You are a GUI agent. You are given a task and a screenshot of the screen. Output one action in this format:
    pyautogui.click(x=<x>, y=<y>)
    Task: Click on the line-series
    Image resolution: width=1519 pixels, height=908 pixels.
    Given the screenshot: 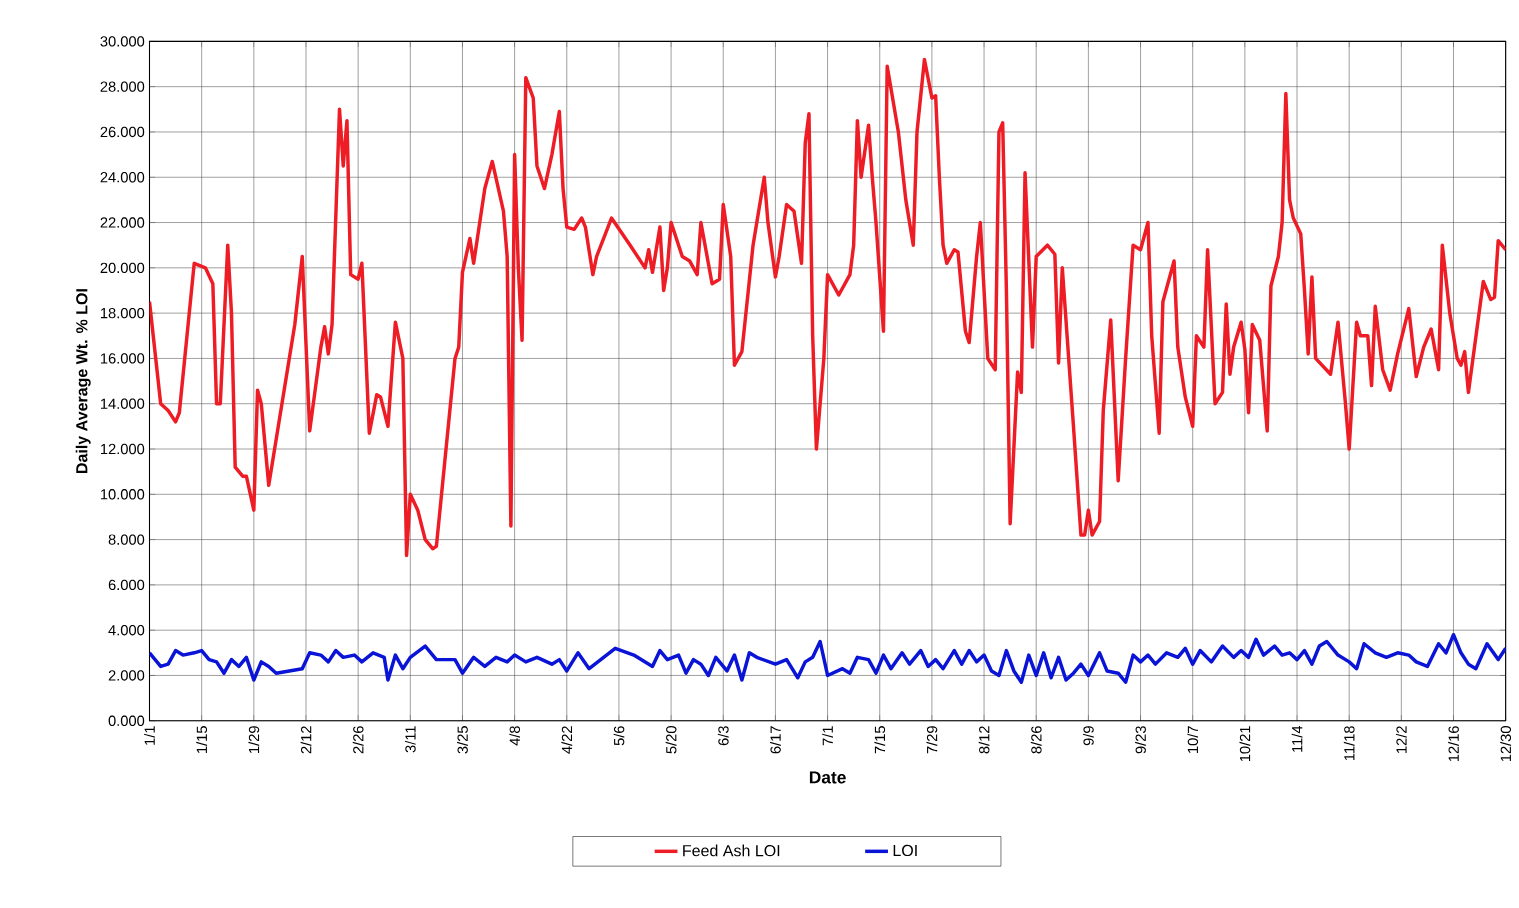 What is the action you would take?
    pyautogui.click(x=827, y=659)
    